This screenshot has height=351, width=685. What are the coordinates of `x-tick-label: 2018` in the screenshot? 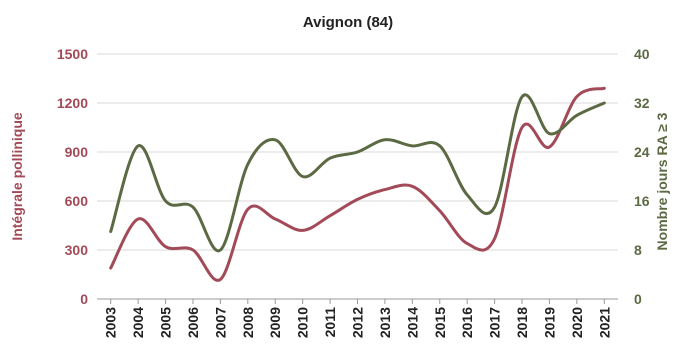 It's located at (522, 322).